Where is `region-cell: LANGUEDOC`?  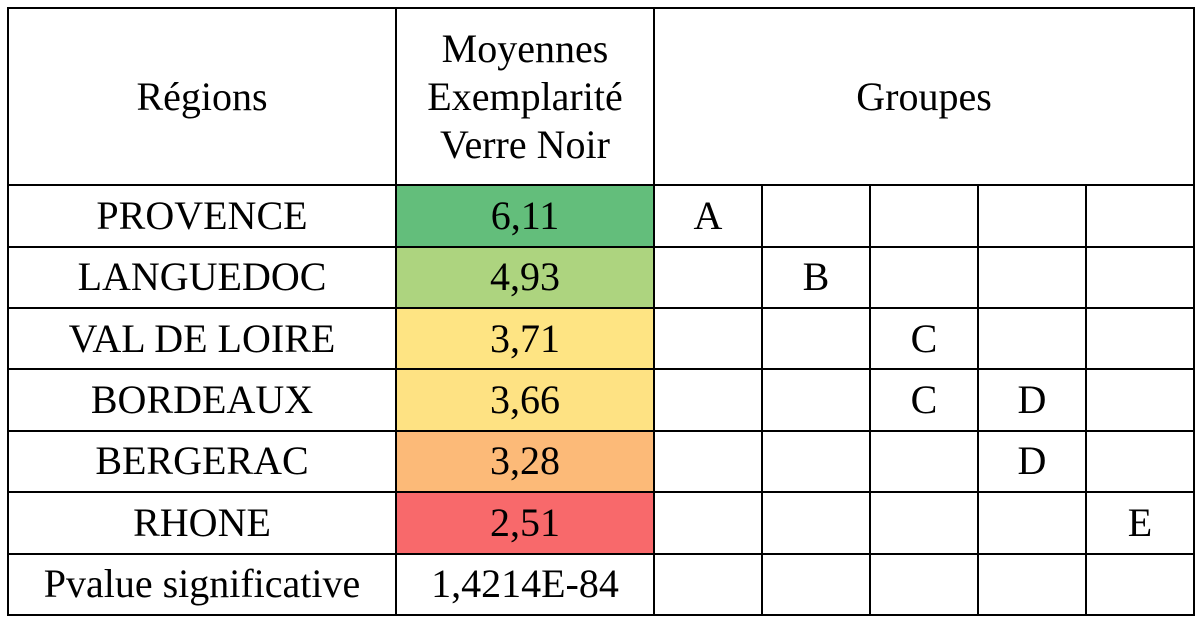
region-cell: LANGUEDOC is located at coordinates (202, 277).